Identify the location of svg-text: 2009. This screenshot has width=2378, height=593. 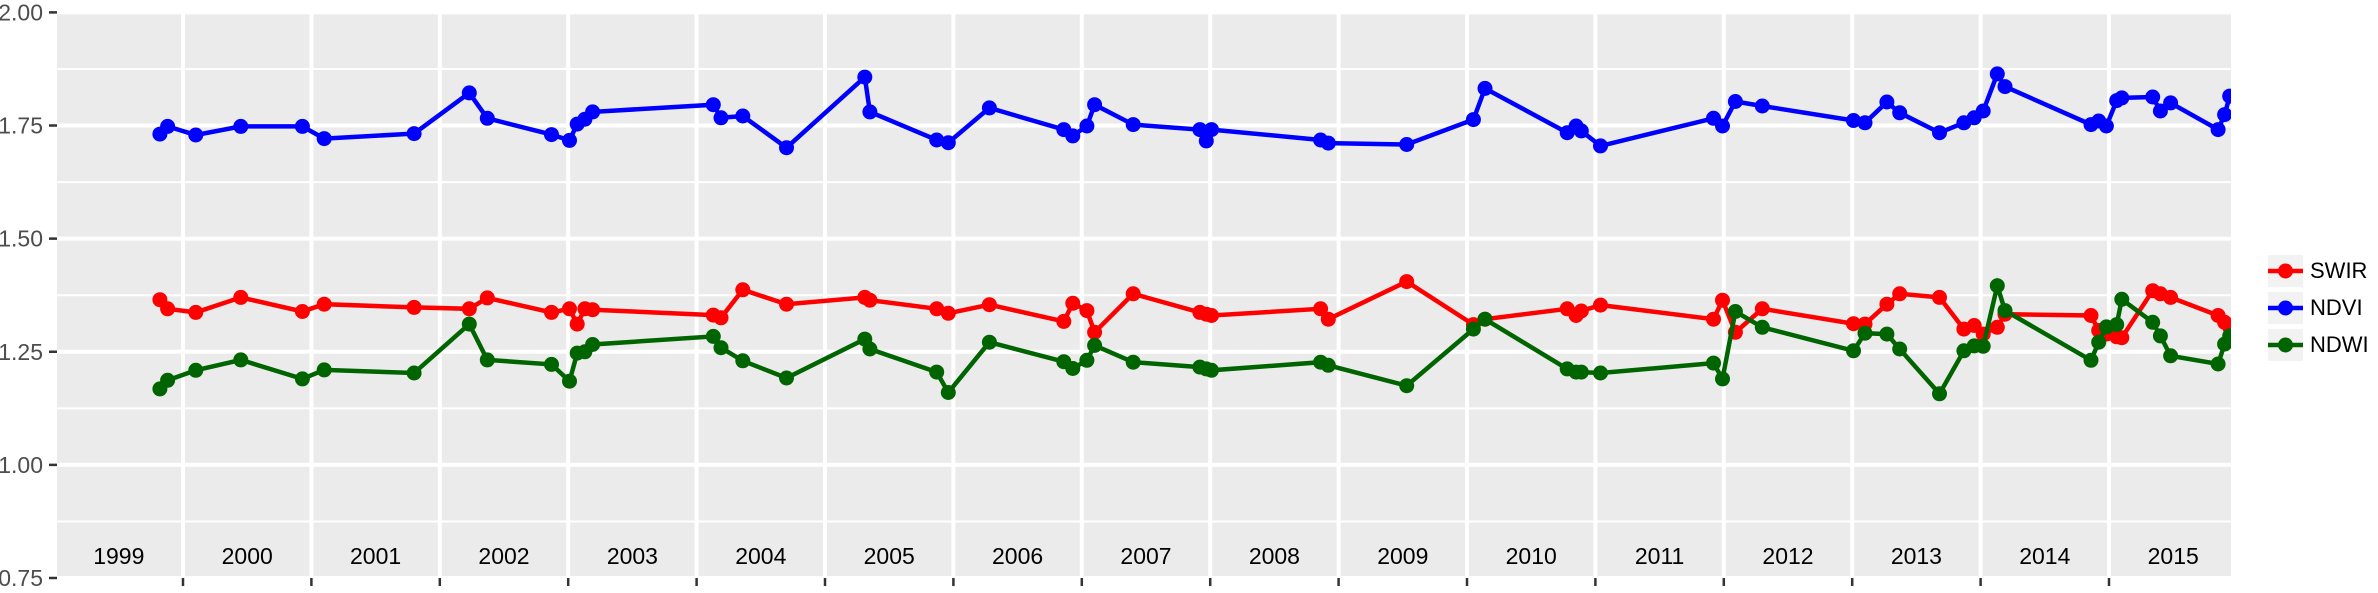
(1402, 556).